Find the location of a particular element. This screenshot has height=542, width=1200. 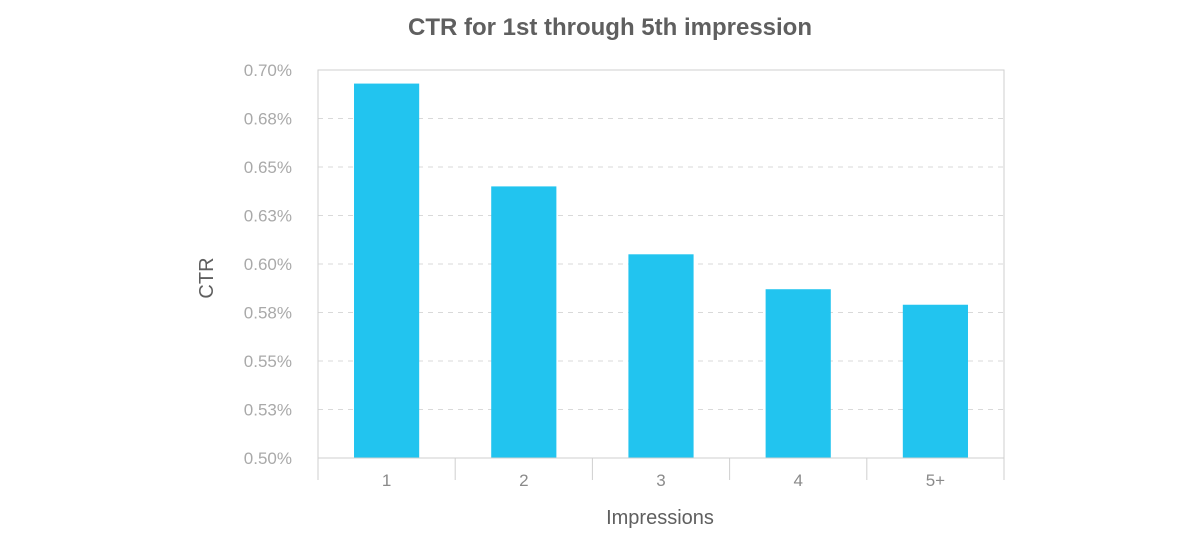

x-tick-label: 3 is located at coordinates (660, 480).